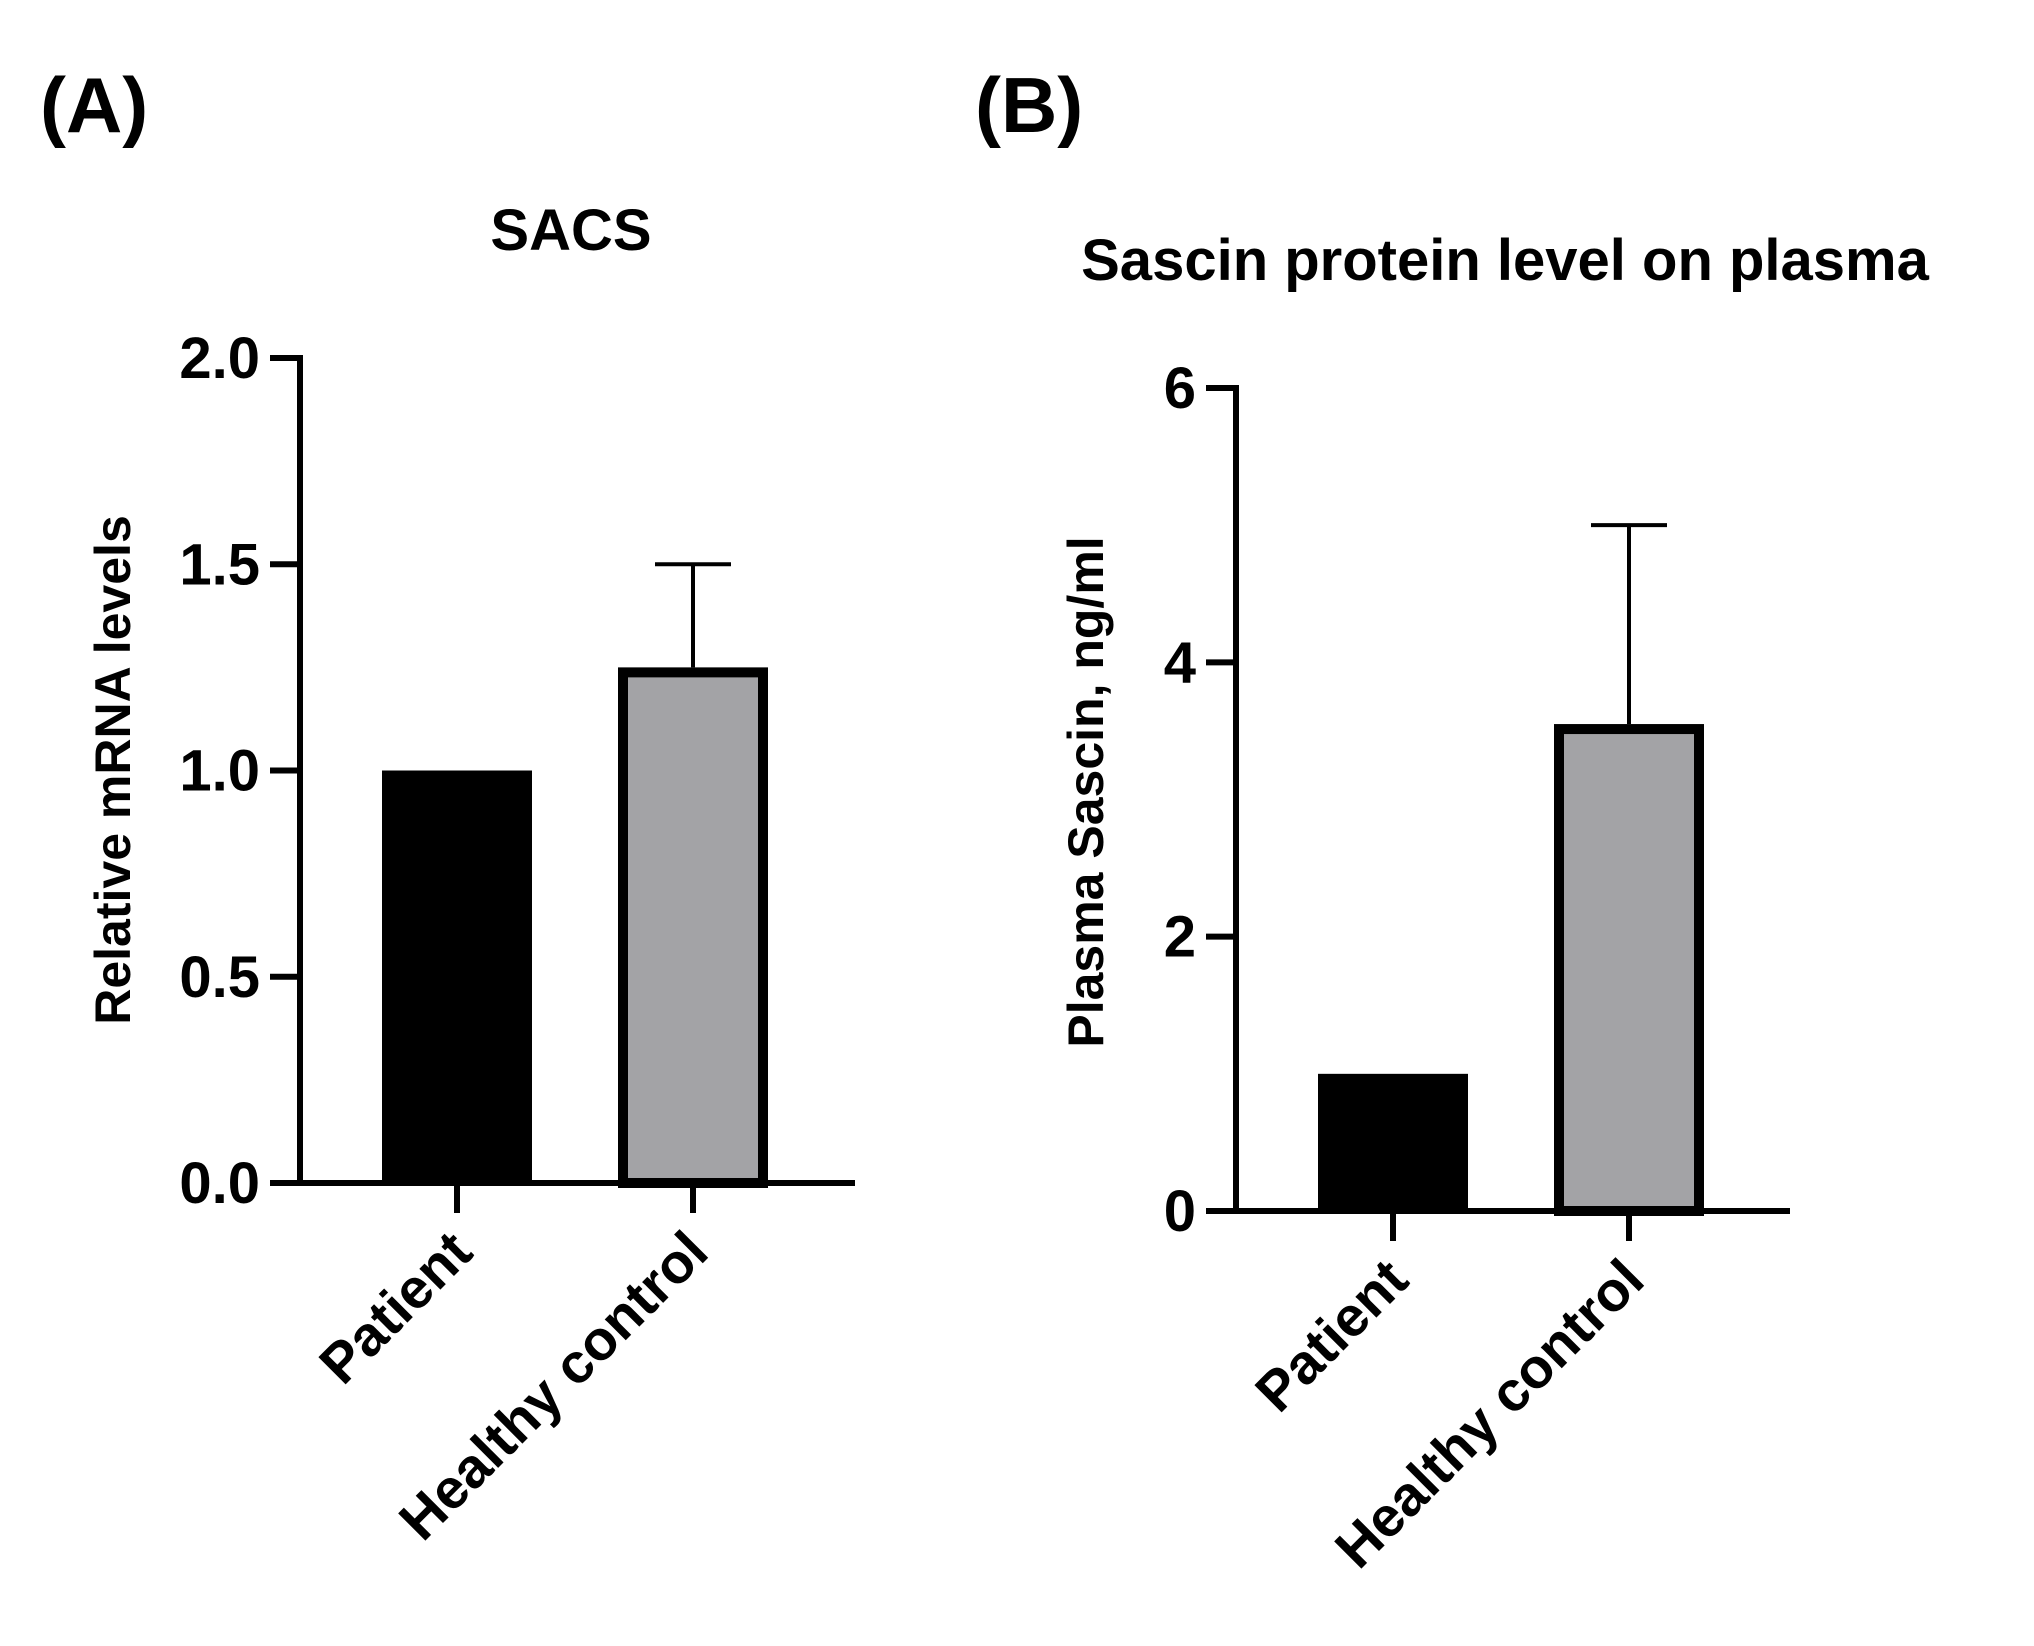 This screenshot has height=1646, width=2034. I want to click on chart-a-y-tick-label-4: 2.0, so click(219, 358).